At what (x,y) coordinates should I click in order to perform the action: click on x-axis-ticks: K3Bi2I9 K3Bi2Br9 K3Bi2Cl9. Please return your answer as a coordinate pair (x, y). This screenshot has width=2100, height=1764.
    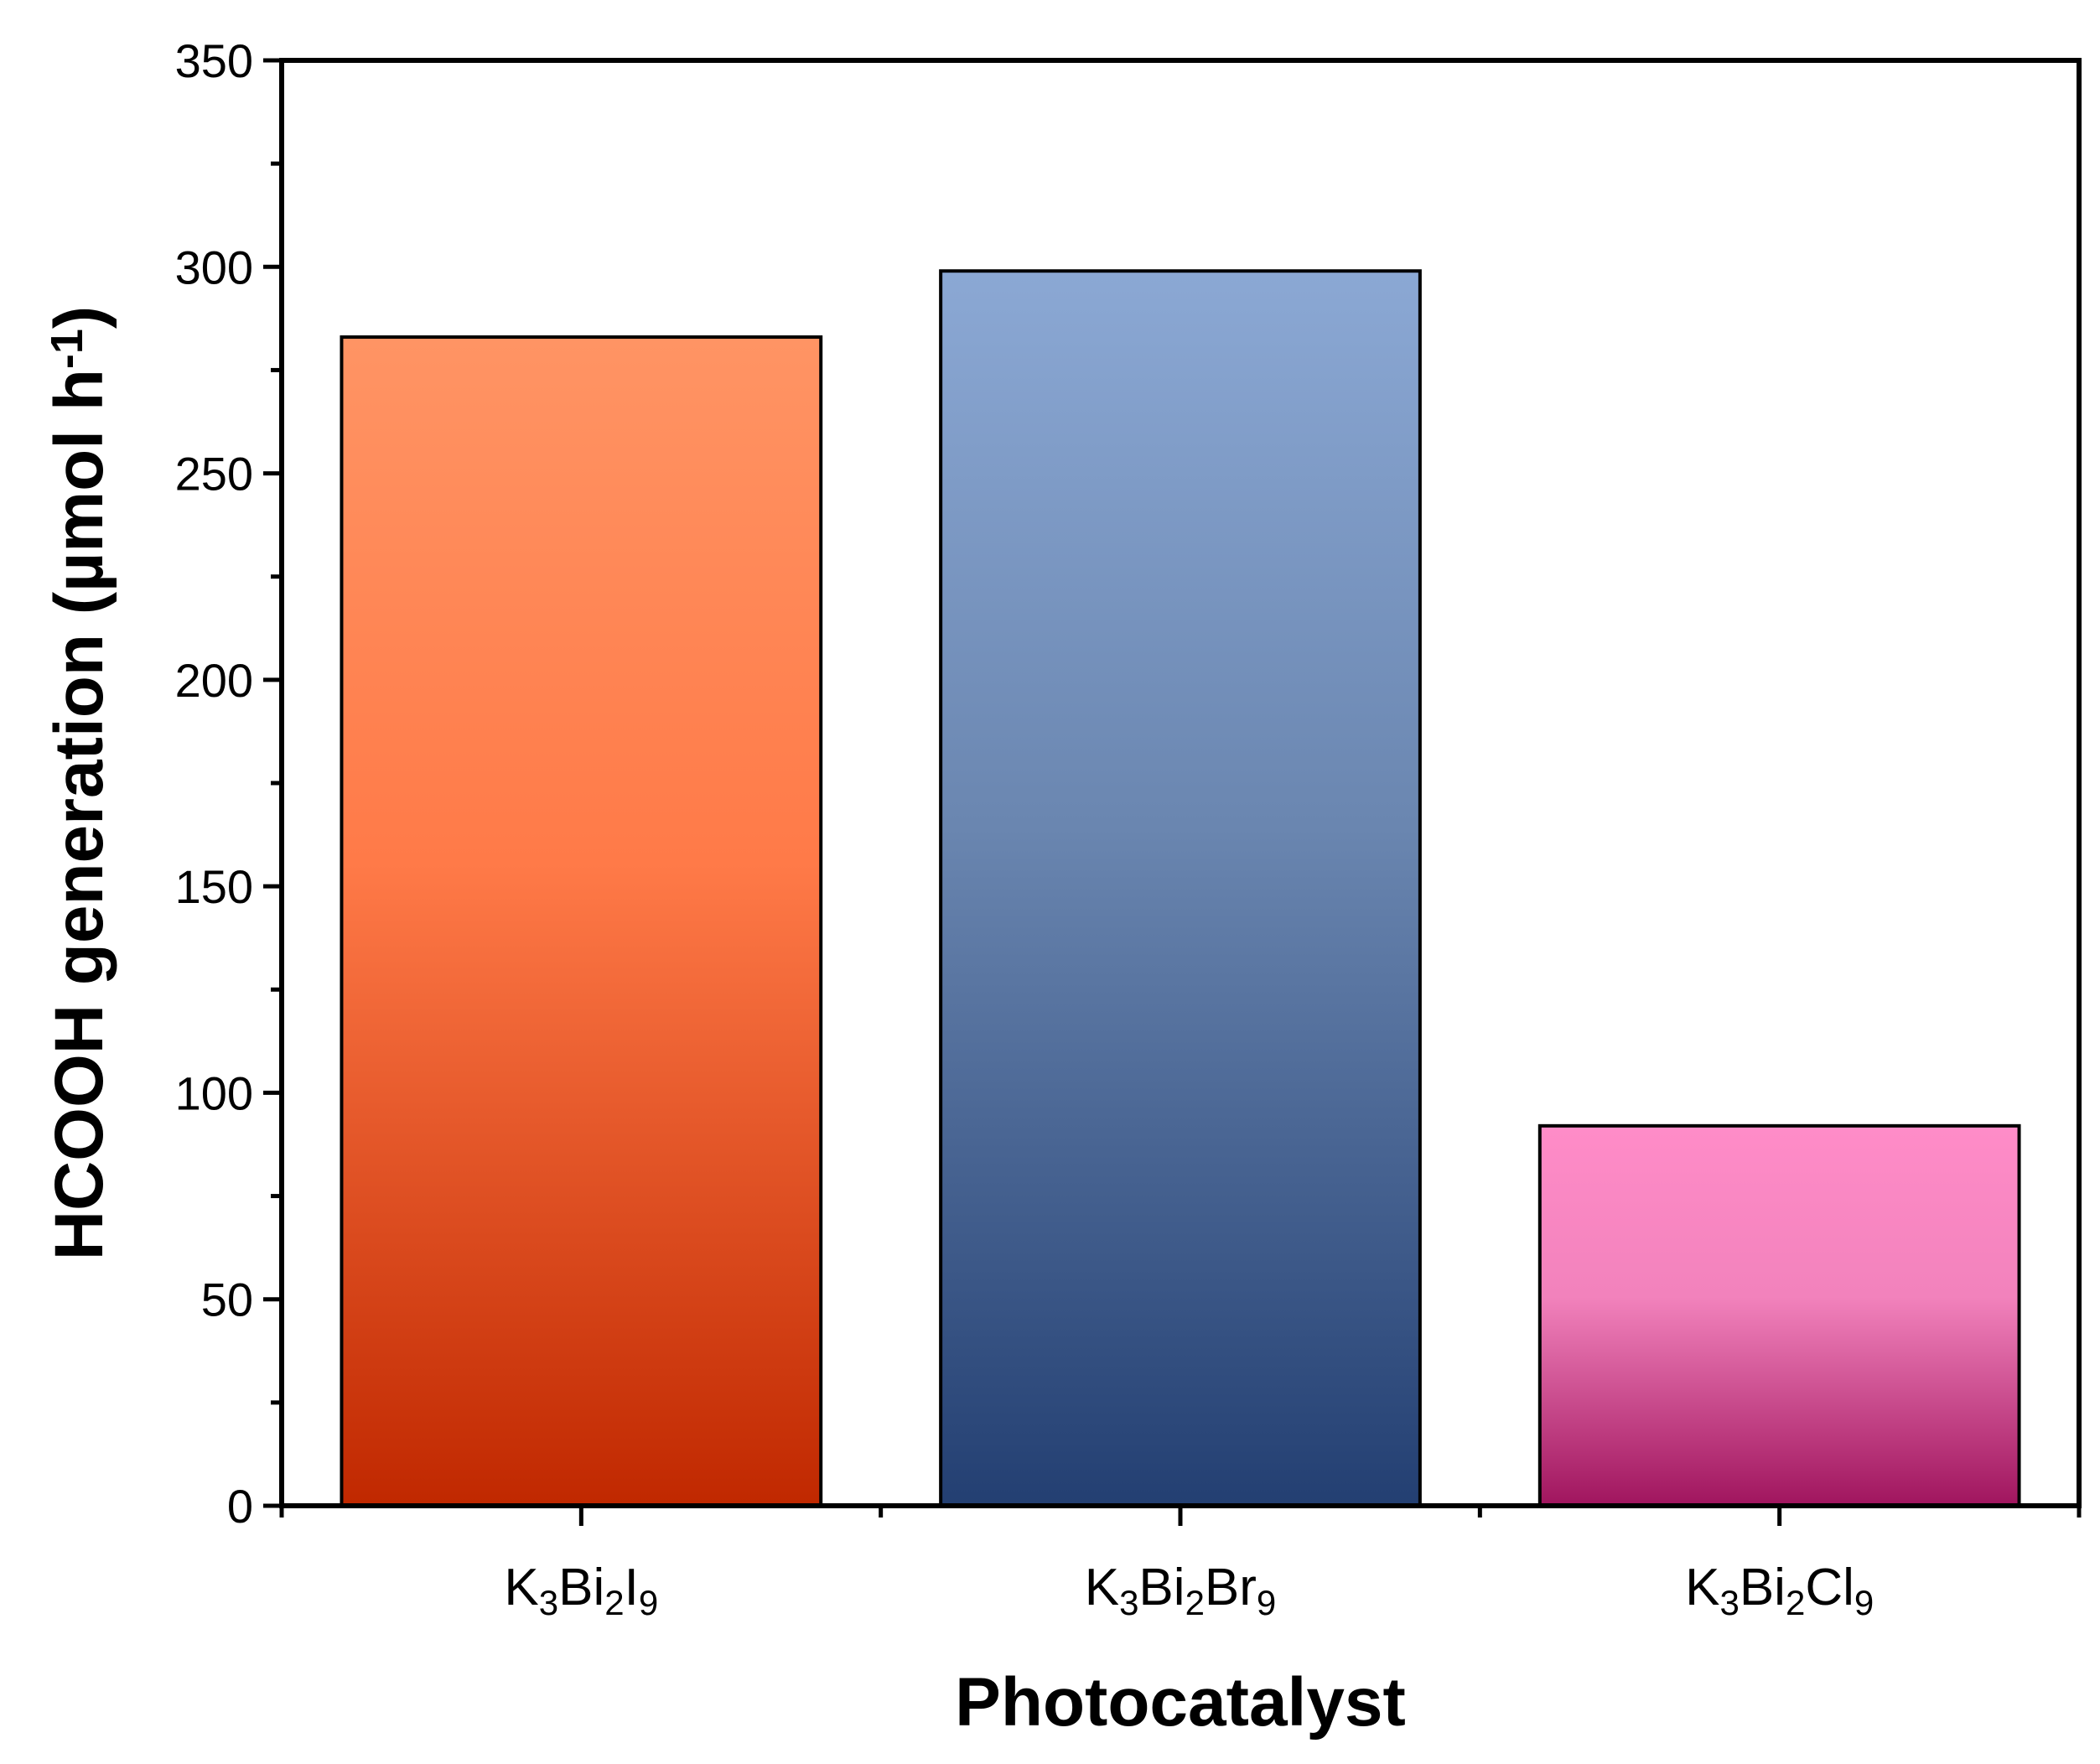
    Looking at the image, I should click on (1180, 1564).